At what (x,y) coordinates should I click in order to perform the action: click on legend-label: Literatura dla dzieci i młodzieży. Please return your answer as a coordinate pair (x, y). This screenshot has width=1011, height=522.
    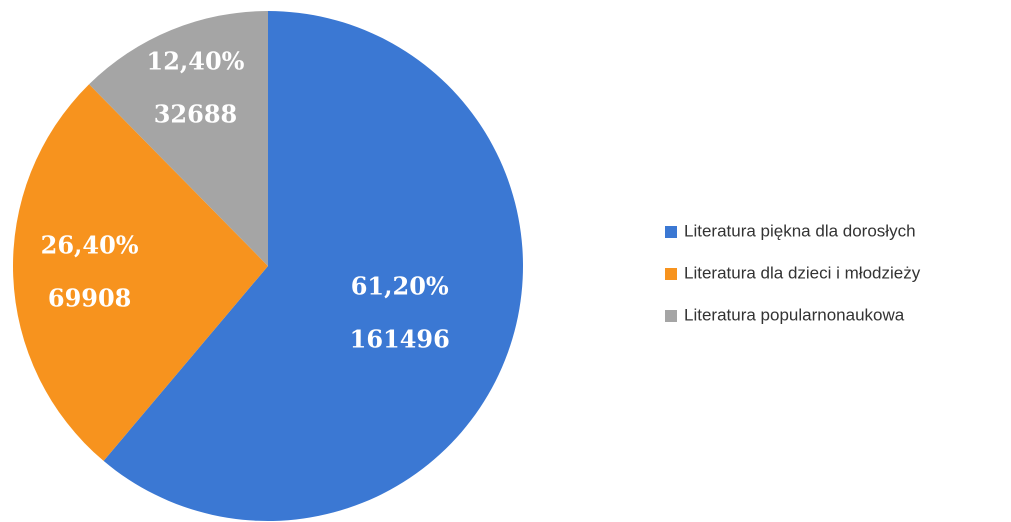
    Looking at the image, I should click on (802, 272).